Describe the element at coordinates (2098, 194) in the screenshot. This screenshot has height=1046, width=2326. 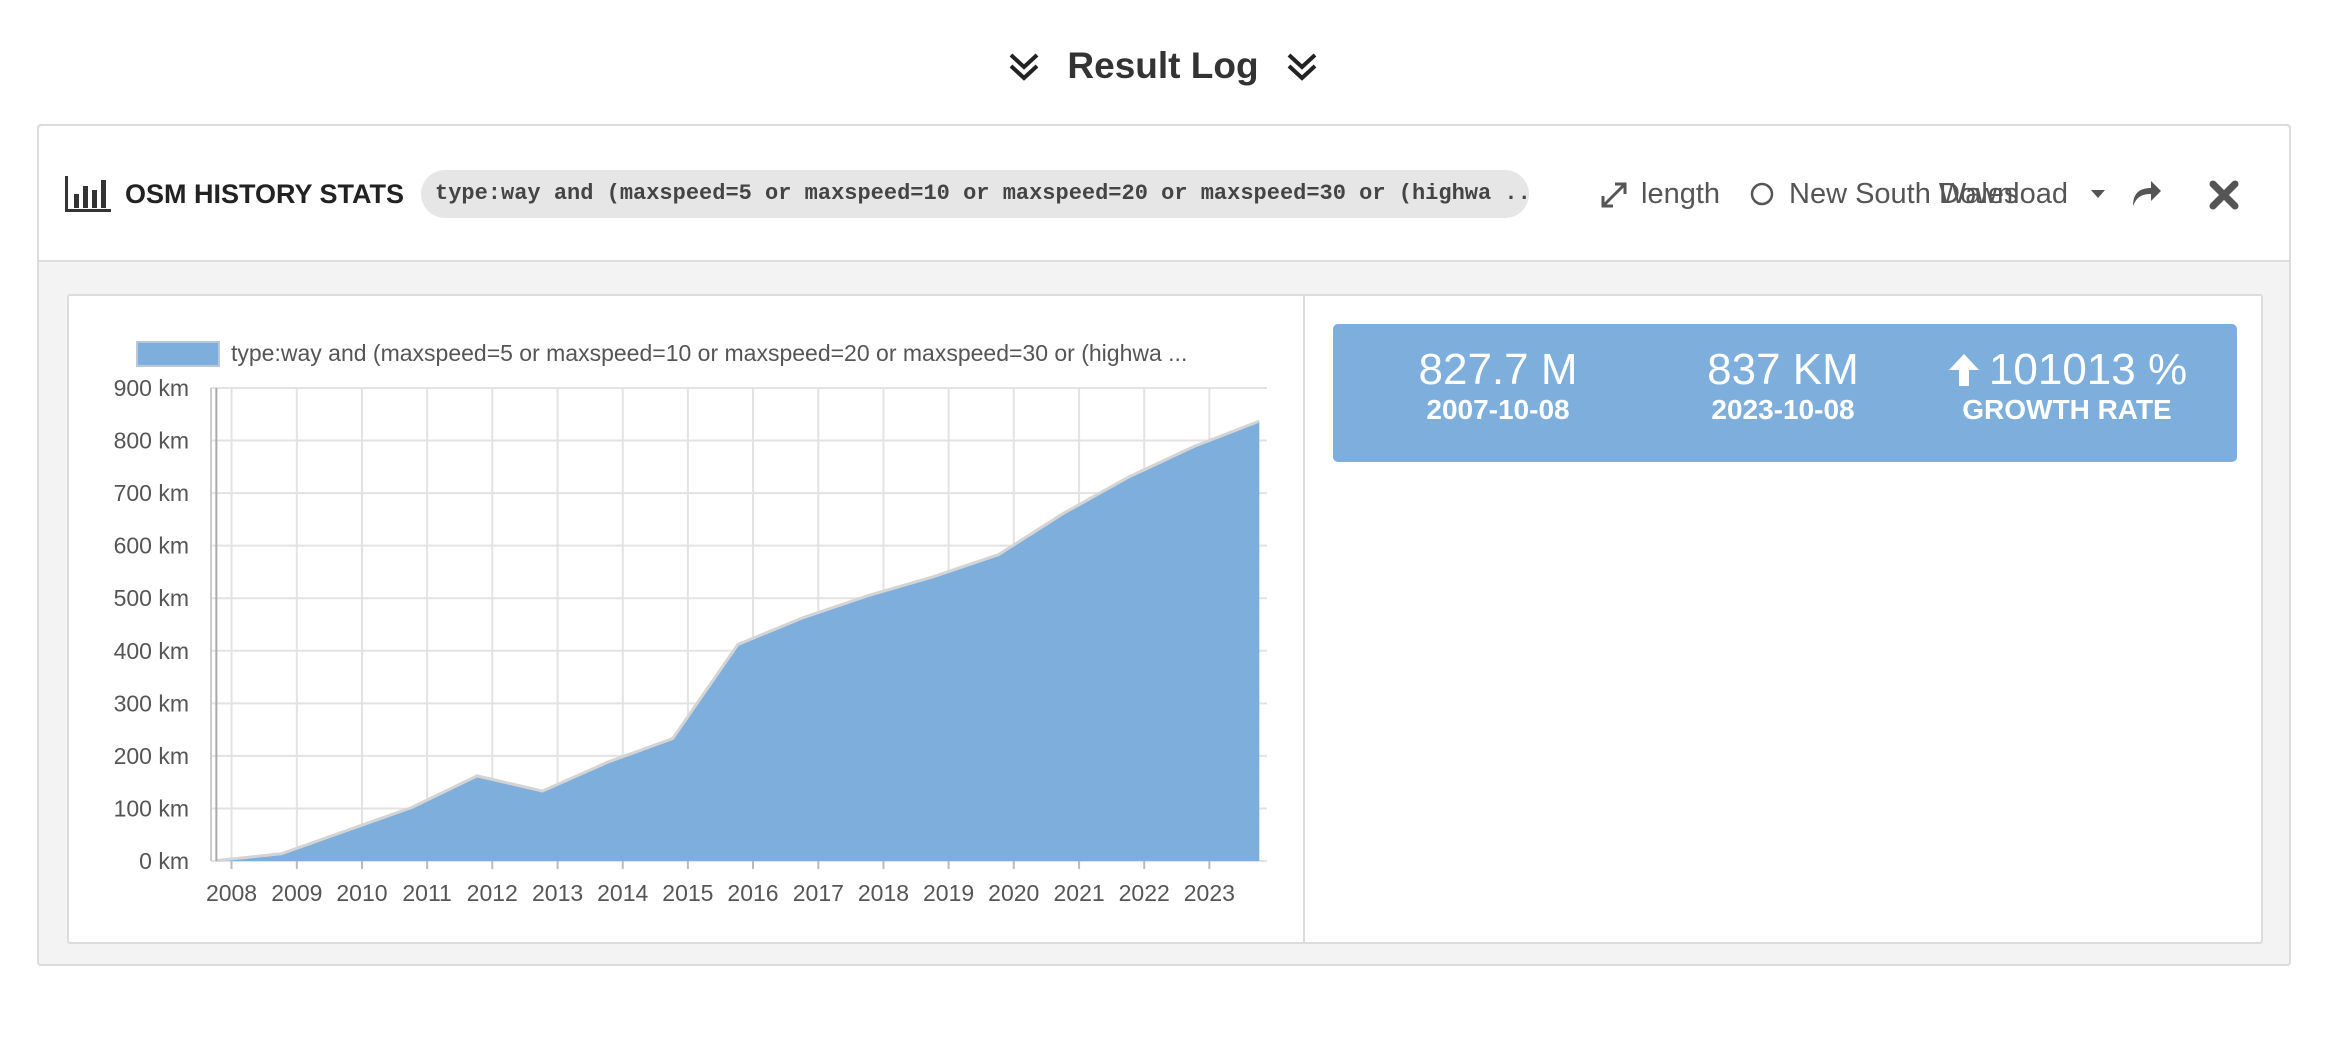
I see `caret-down-icon` at that location.